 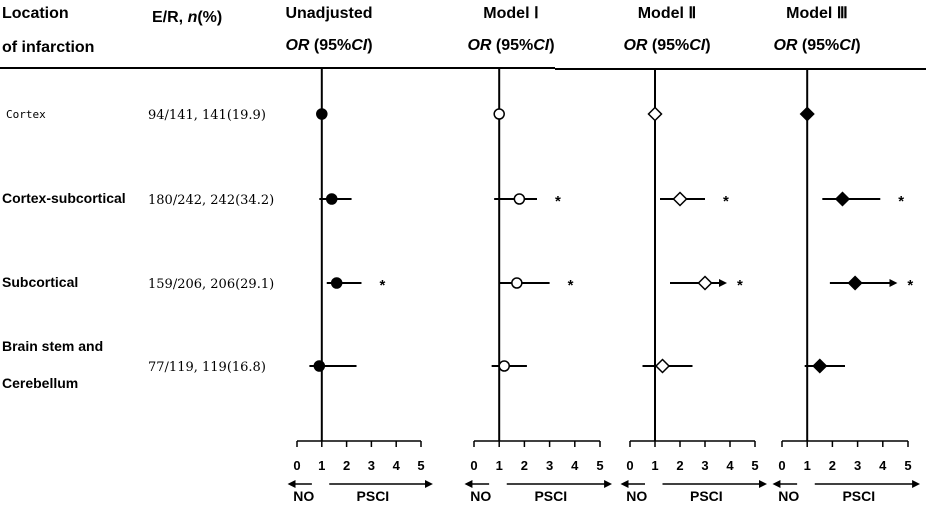 What do you see at coordinates (40, 383) in the screenshot?
I see `row-label: Cerebellum` at bounding box center [40, 383].